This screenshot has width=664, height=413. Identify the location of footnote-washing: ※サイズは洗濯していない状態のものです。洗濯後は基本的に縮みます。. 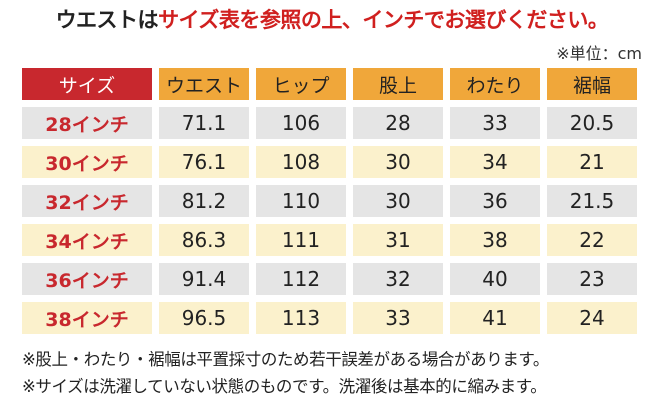
(284, 386).